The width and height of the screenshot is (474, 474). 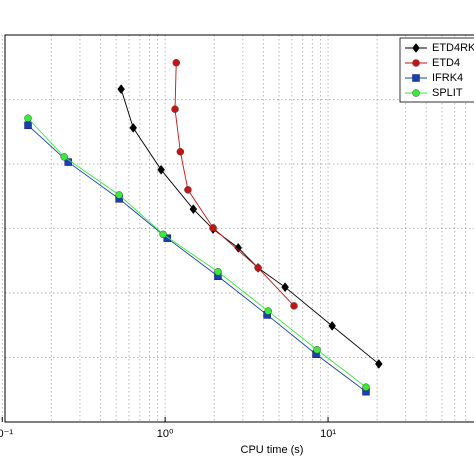 I want to click on x-tick-label: 10⁰, so click(x=165, y=434).